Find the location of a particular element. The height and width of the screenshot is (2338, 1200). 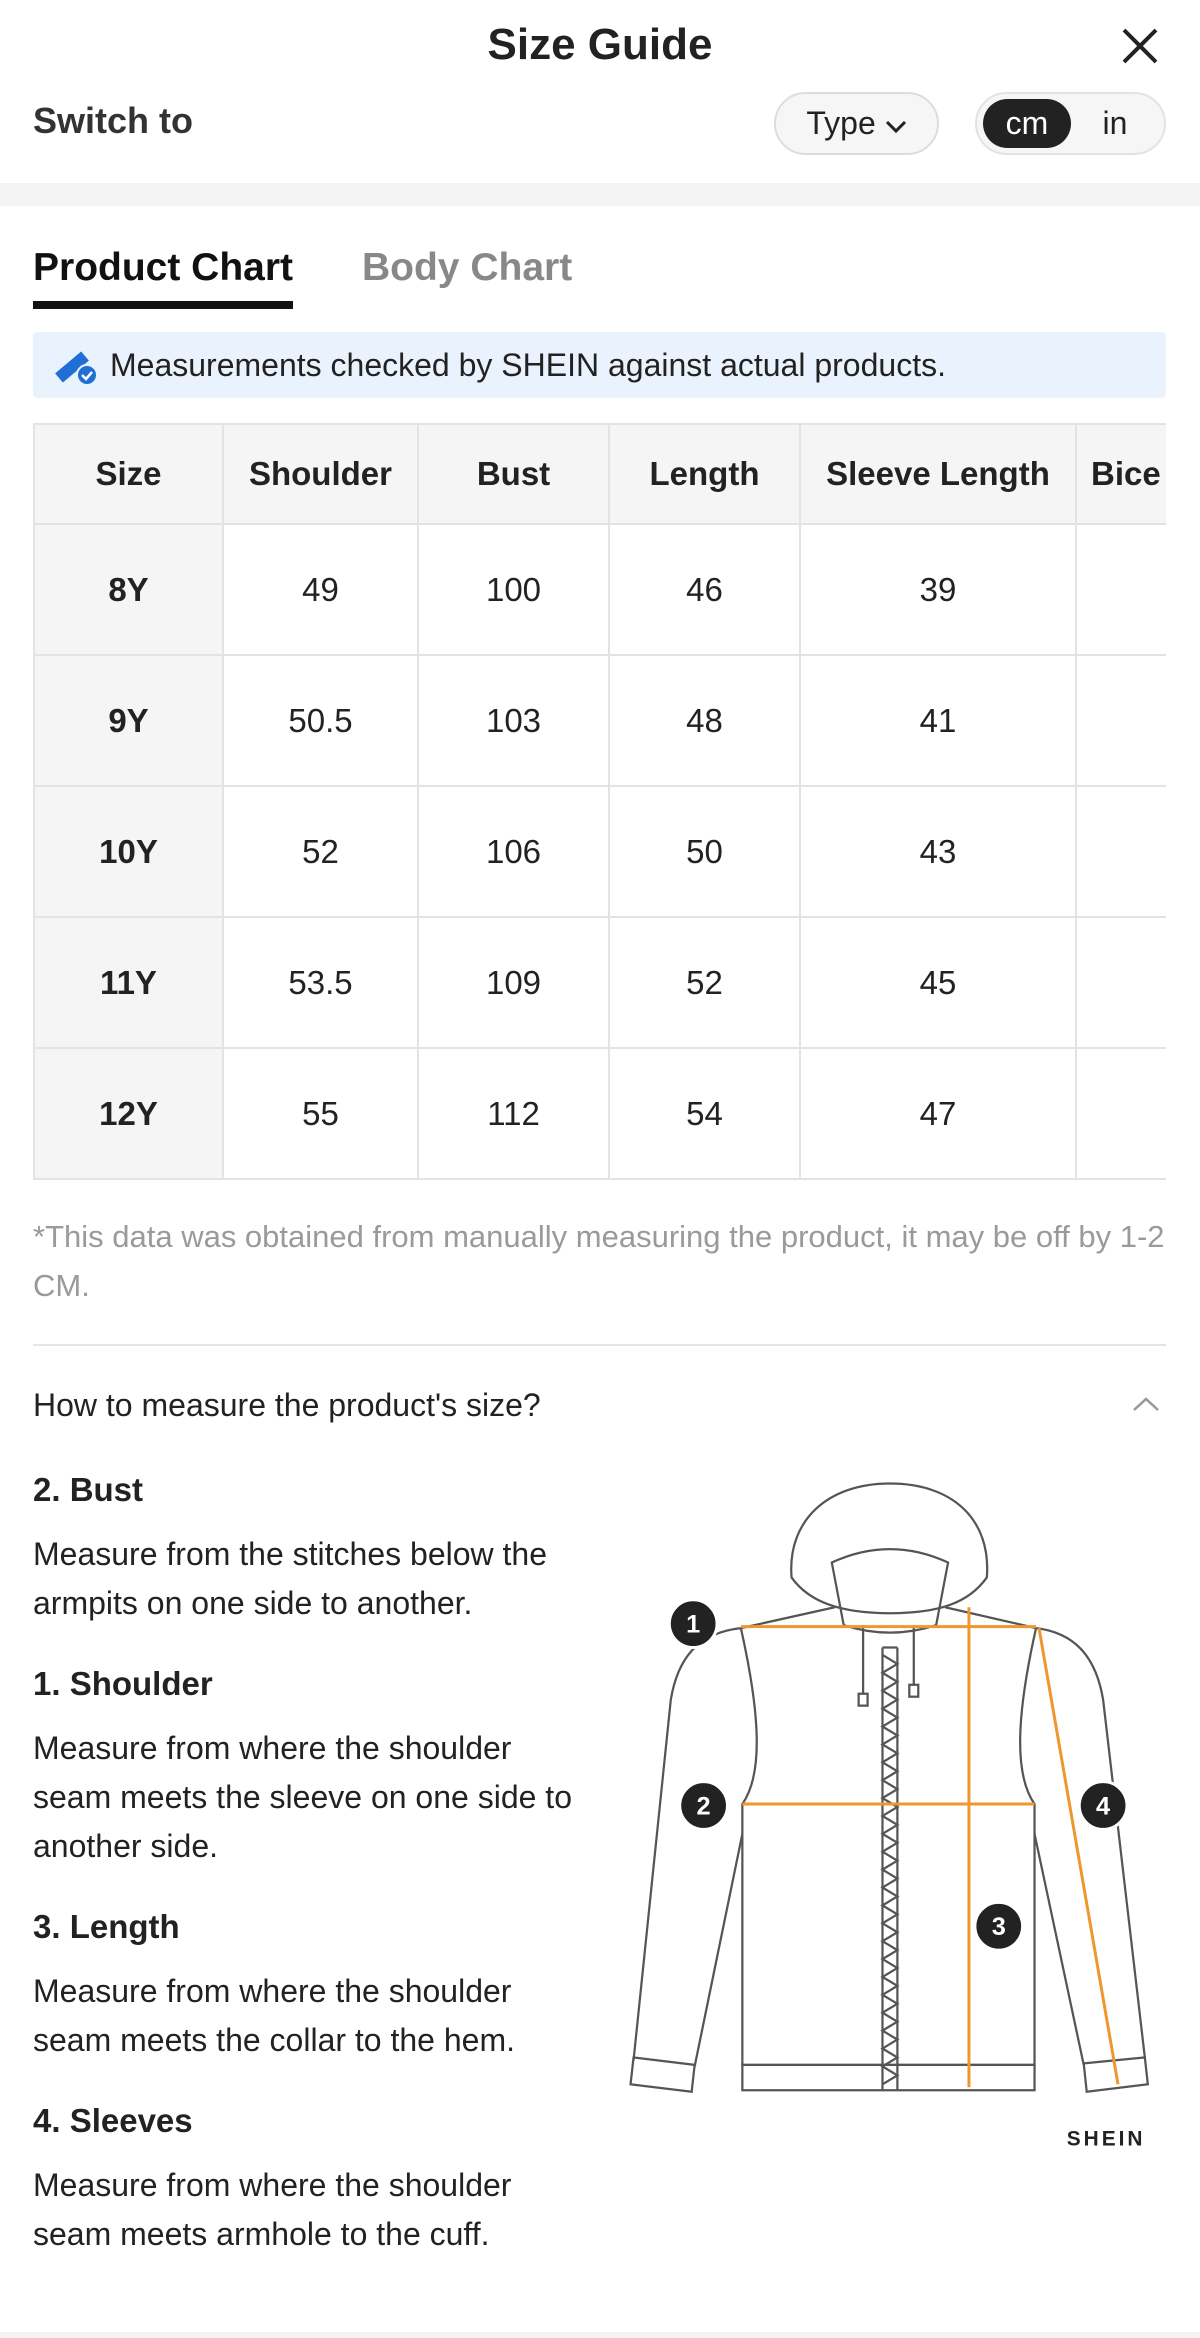

close-button is located at coordinates (1140, 46).